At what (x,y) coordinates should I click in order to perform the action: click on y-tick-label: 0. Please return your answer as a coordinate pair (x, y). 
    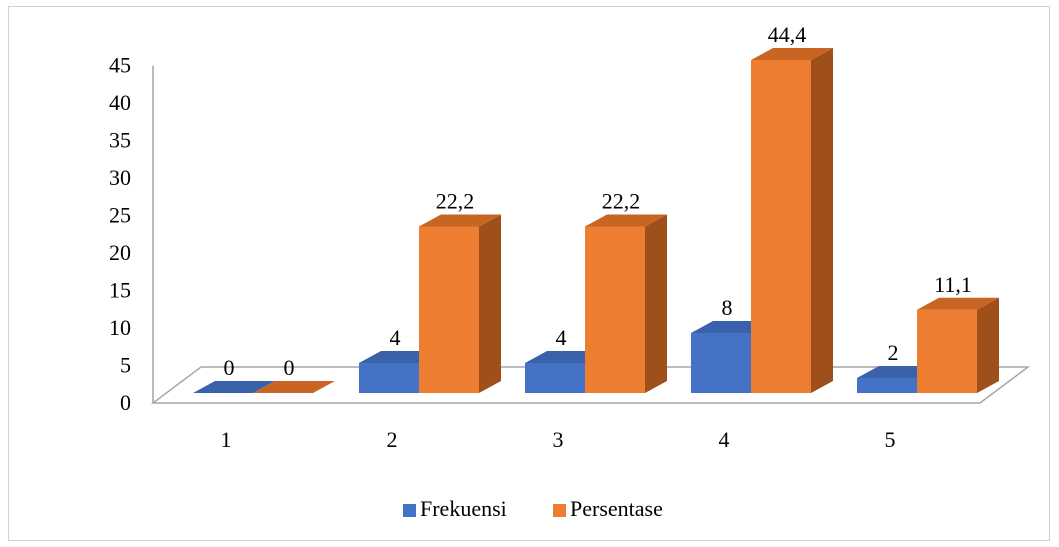
    Looking at the image, I should click on (125, 402).